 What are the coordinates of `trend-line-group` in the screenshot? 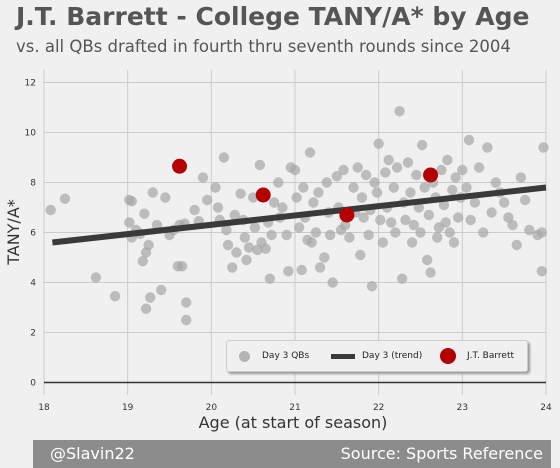 It's located at (299, 215).